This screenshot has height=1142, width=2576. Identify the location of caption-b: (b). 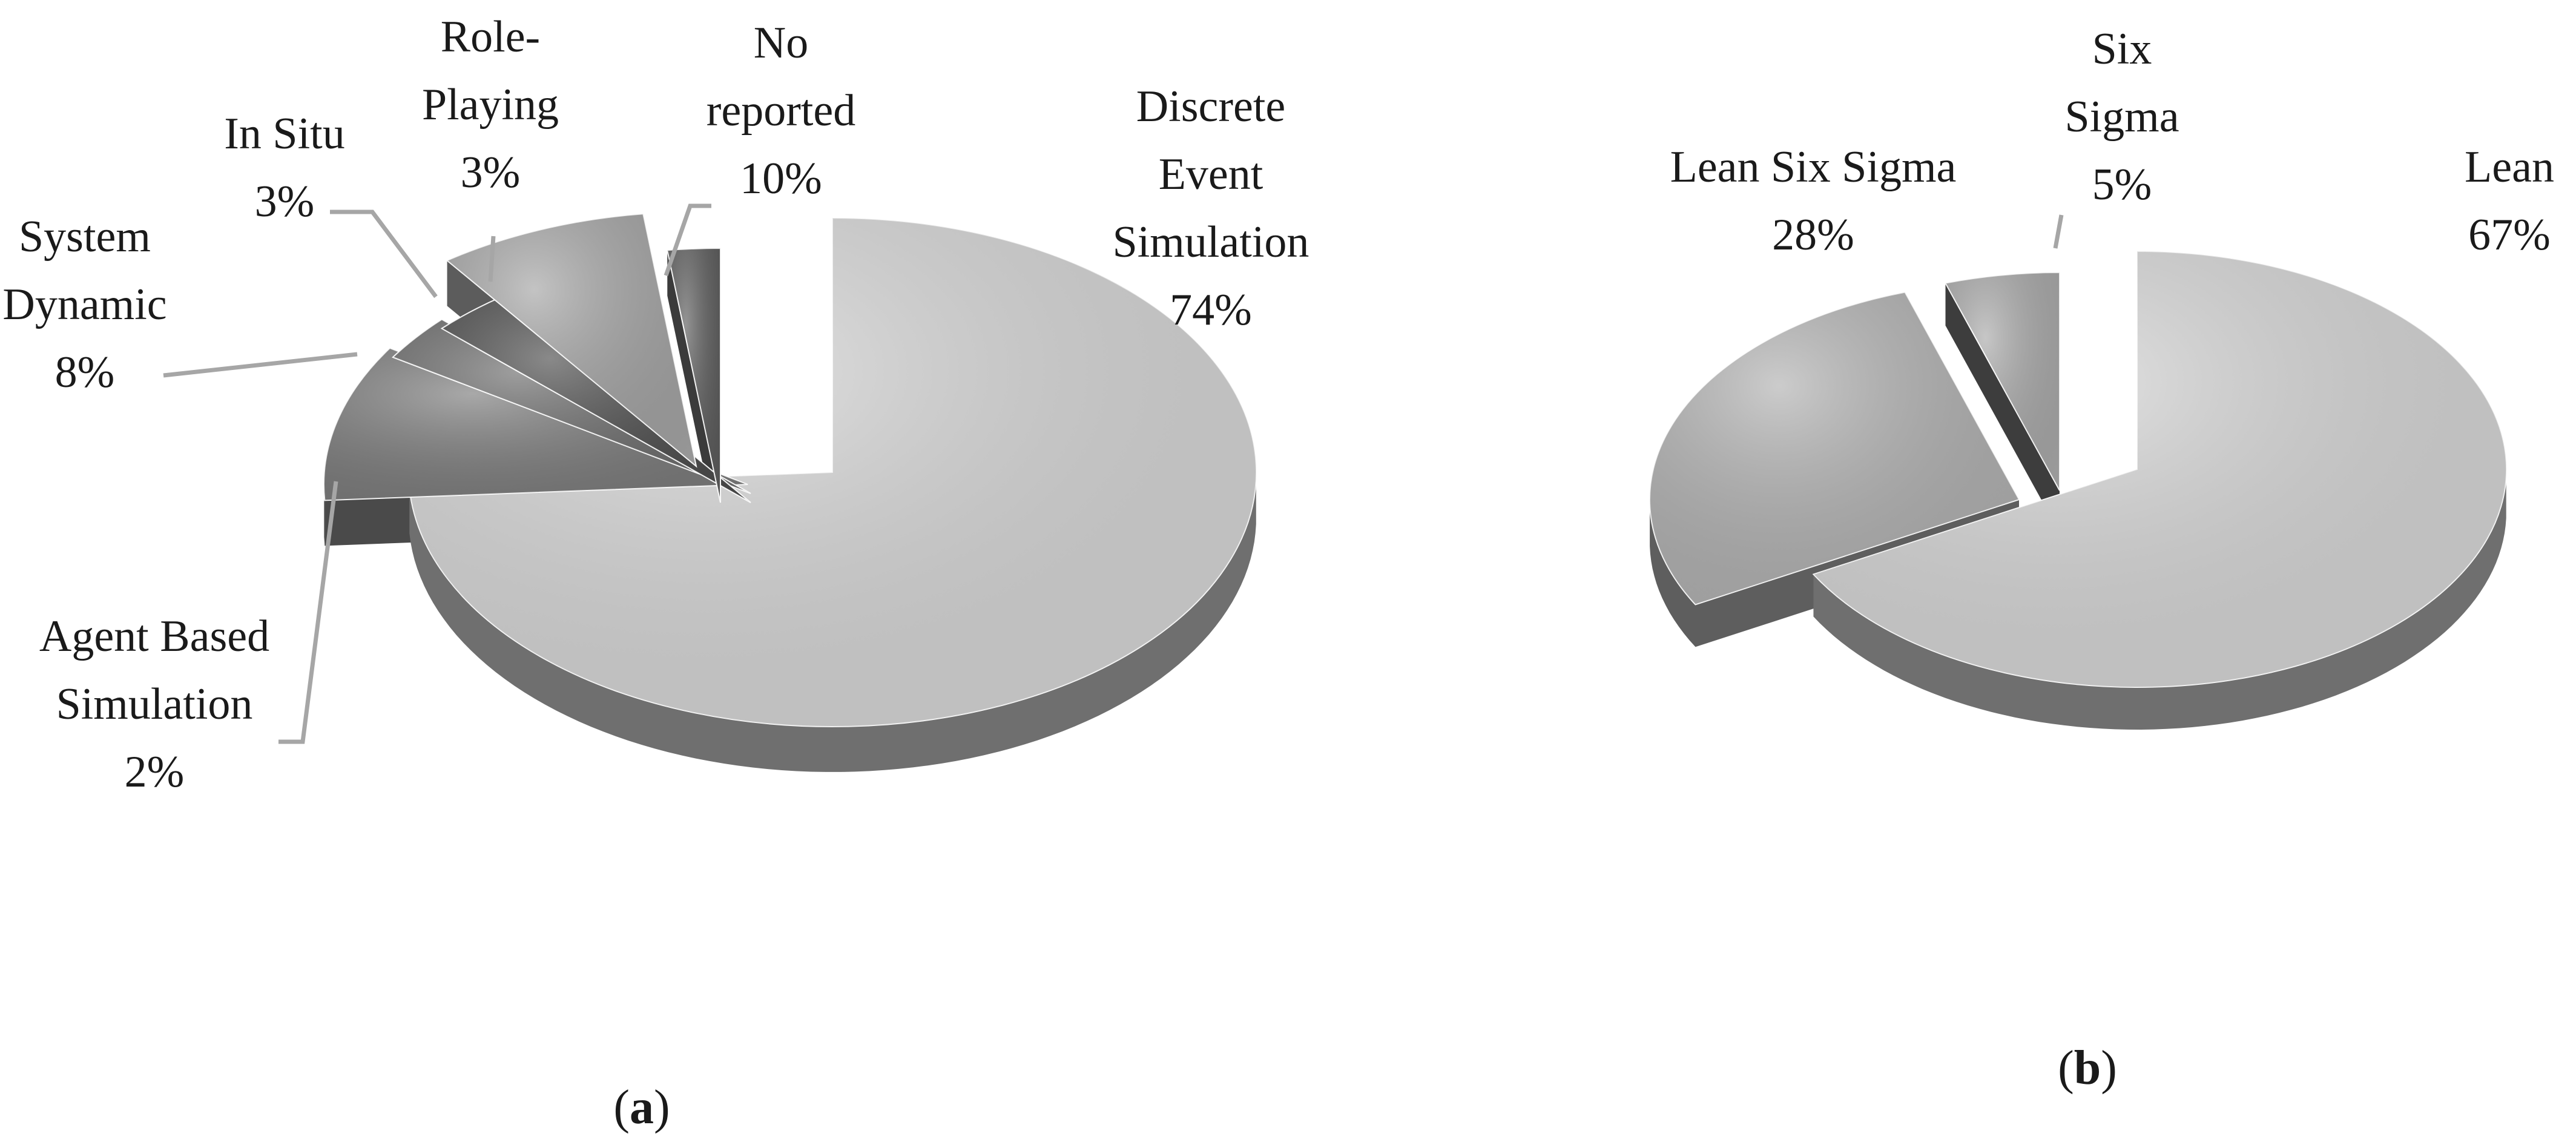
(2087, 1068).